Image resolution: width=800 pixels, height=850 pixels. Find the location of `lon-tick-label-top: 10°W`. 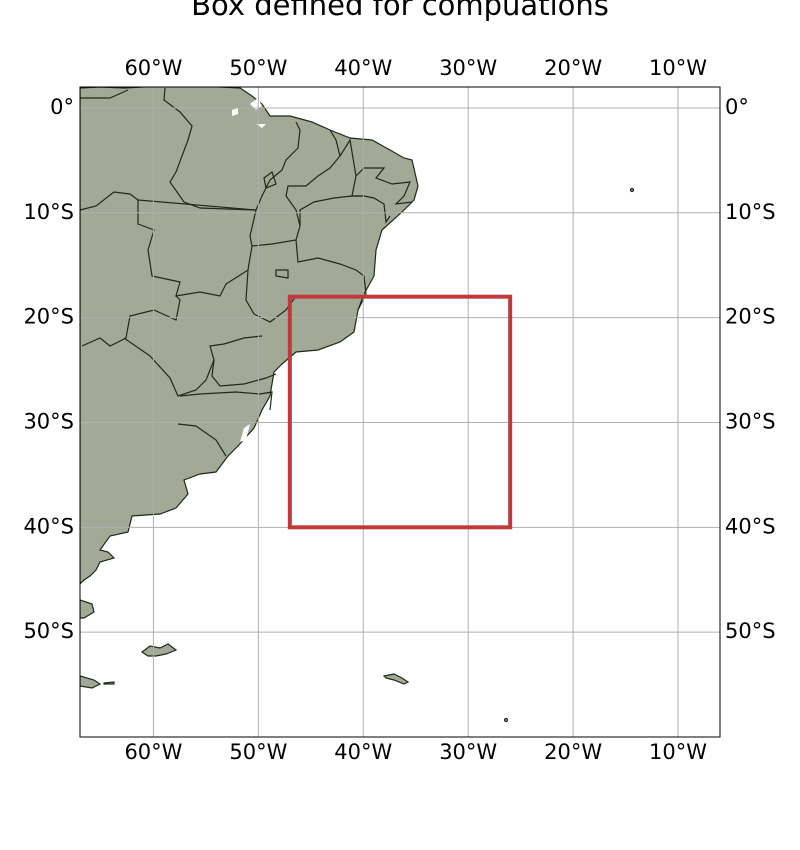

lon-tick-label-top: 10°W is located at coordinates (678, 68).